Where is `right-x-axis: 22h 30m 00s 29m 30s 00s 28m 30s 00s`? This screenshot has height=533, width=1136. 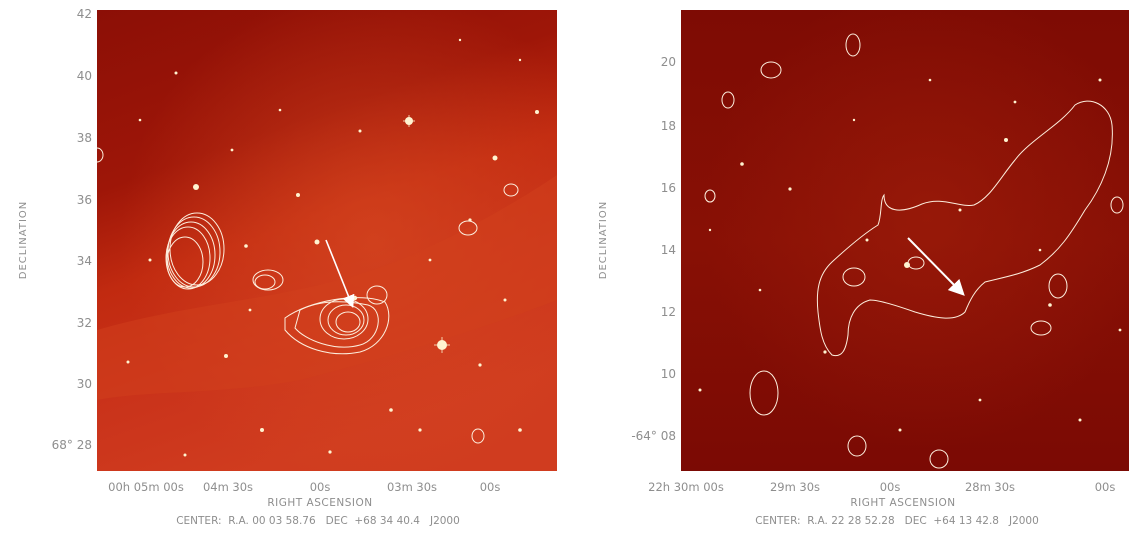
right-x-axis: 22h 30m 00s 29m 30s 00s 28m 30s 00s is located at coordinates (881, 487).